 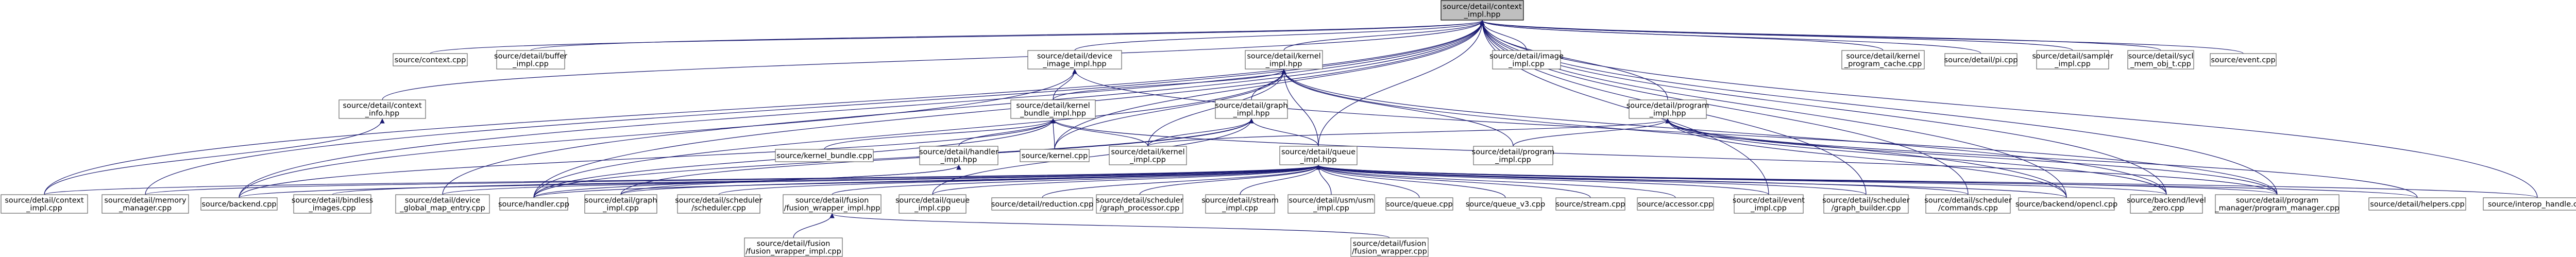 What do you see at coordinates (382, 106) in the screenshot?
I see `node-label: source/detail/context` at bounding box center [382, 106].